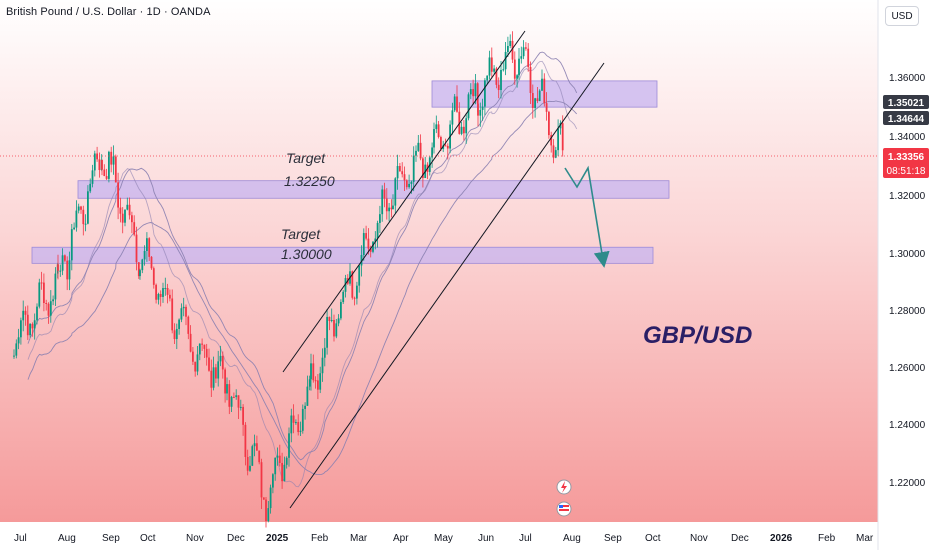  I want to click on price-tag-upper-text: 1.35021, so click(906, 103).